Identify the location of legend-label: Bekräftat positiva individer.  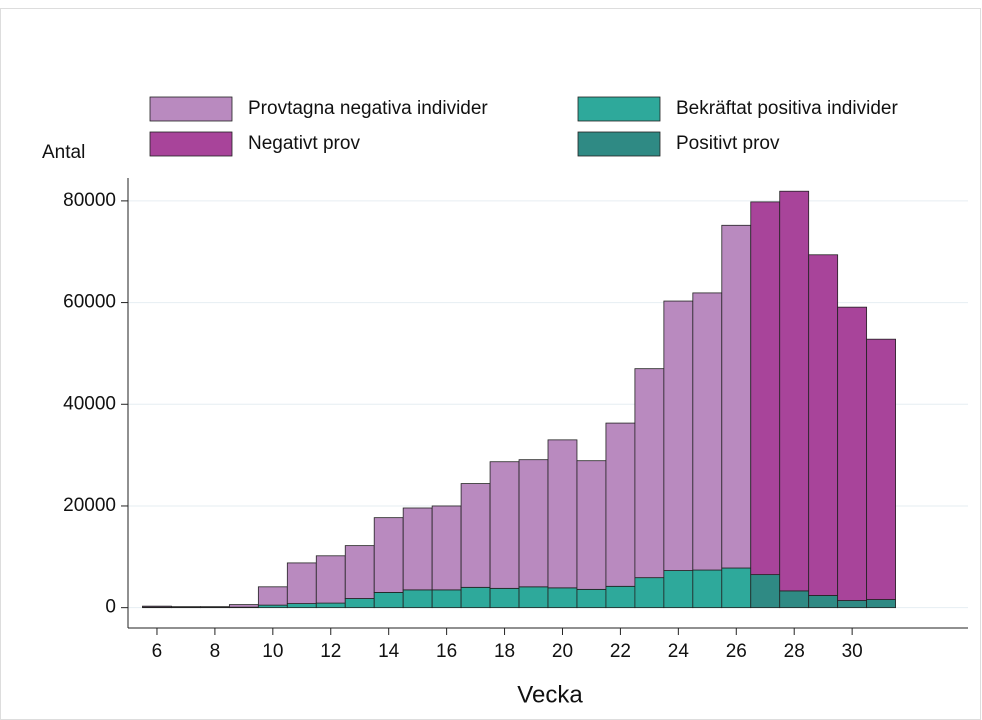
(787, 108).